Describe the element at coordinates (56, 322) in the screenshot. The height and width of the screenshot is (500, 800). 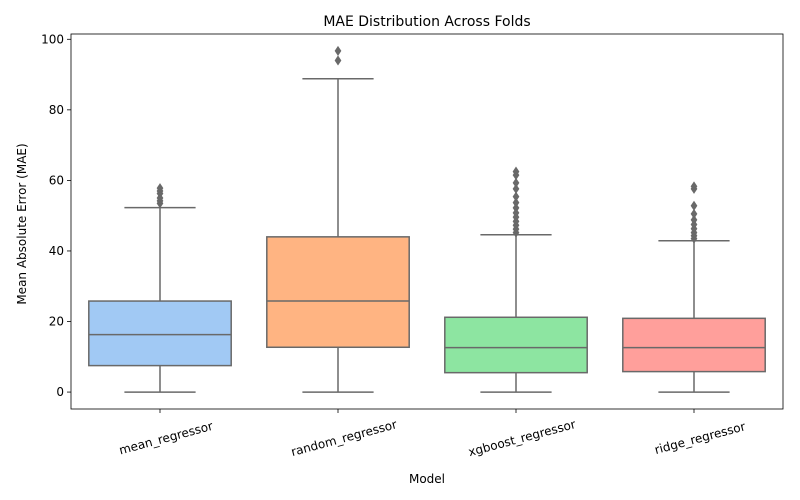
I see `y-tick-label: 20` at that location.